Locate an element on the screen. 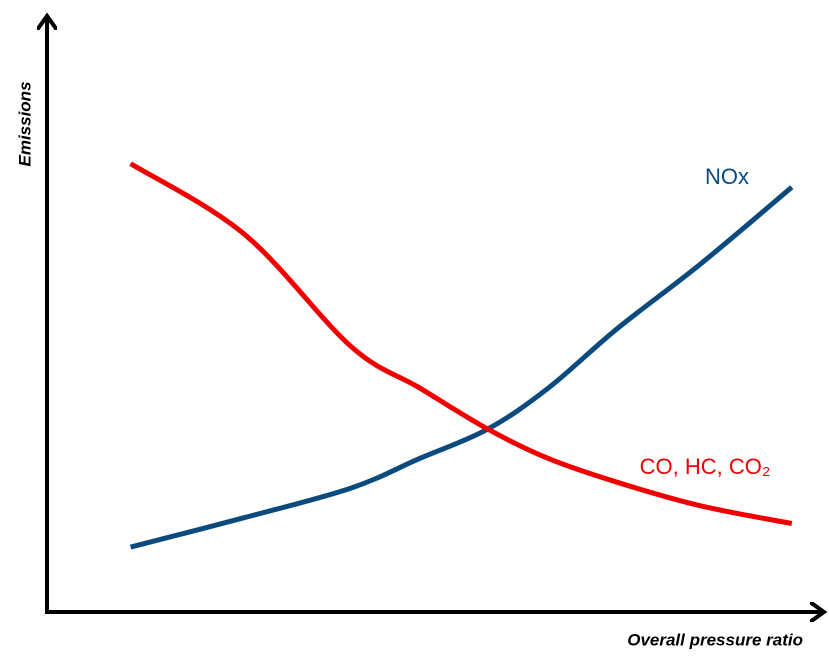  x-axis-title: Overall pressure ratio is located at coordinates (715, 639).